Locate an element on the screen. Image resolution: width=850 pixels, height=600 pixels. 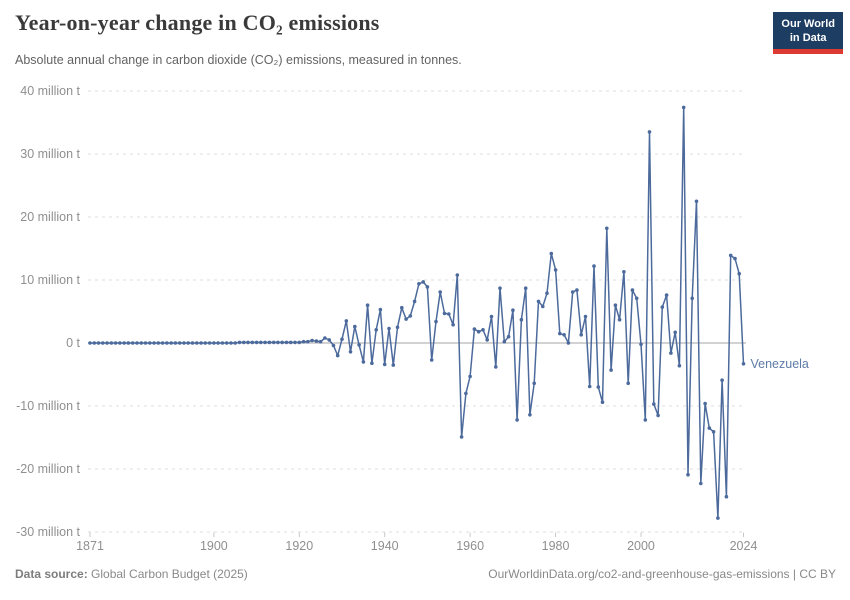
owid-logo-line1: Our World is located at coordinates (808, 24).